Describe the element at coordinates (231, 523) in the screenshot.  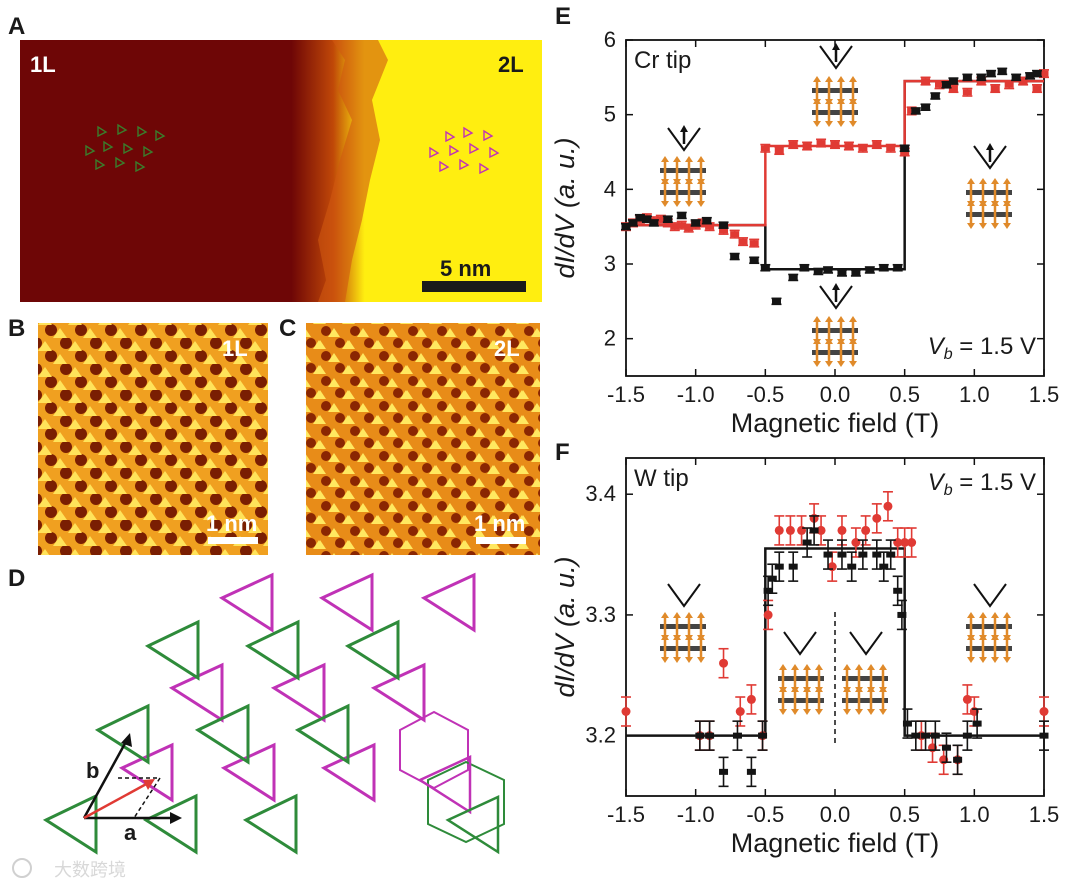
I see `scale-bar-b-label: 1 nm` at that location.